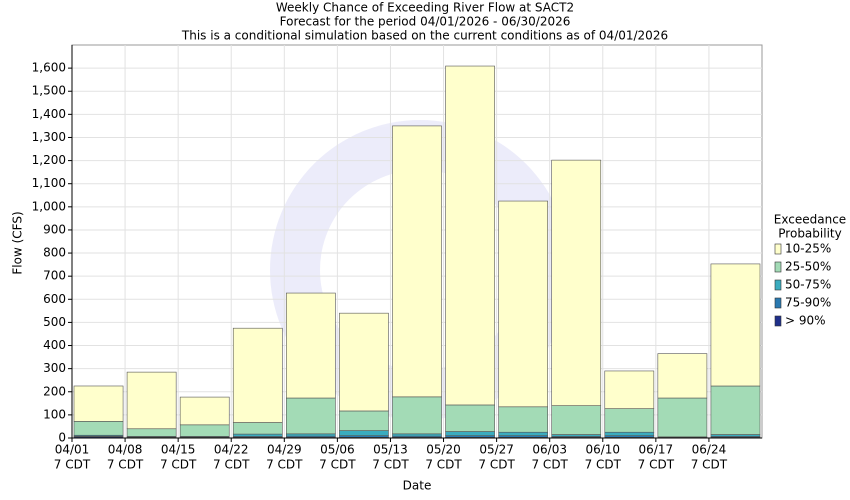 This screenshot has width=850, height=500. I want to click on x-tick-label: 05/27, so click(496, 450).